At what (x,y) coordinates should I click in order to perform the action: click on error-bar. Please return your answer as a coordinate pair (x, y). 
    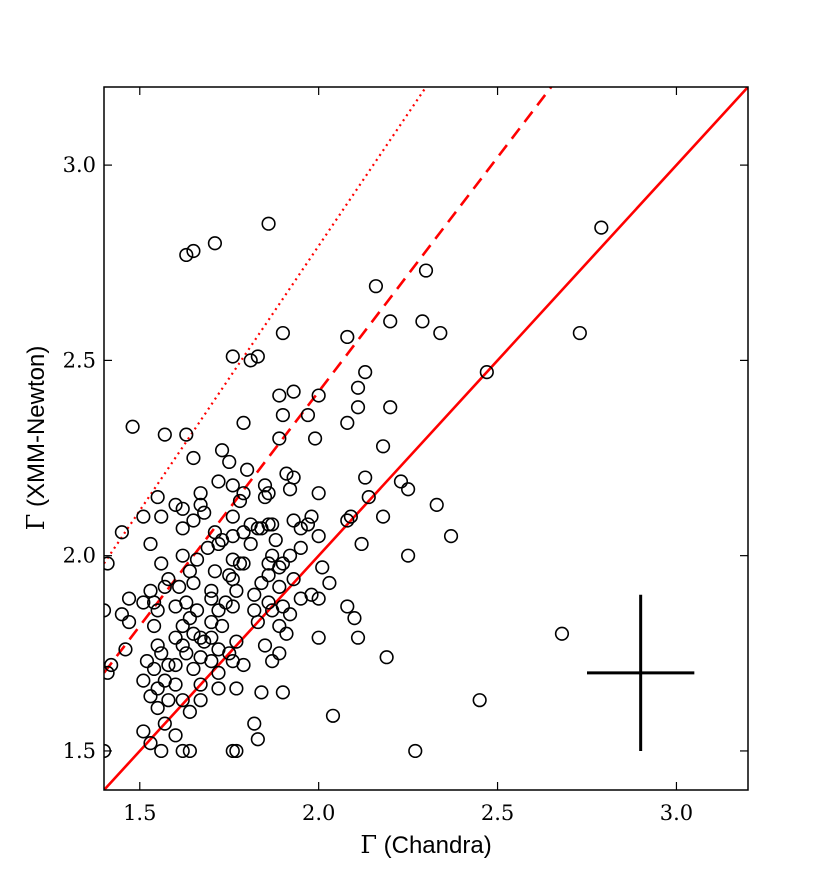
    Looking at the image, I should click on (641, 672).